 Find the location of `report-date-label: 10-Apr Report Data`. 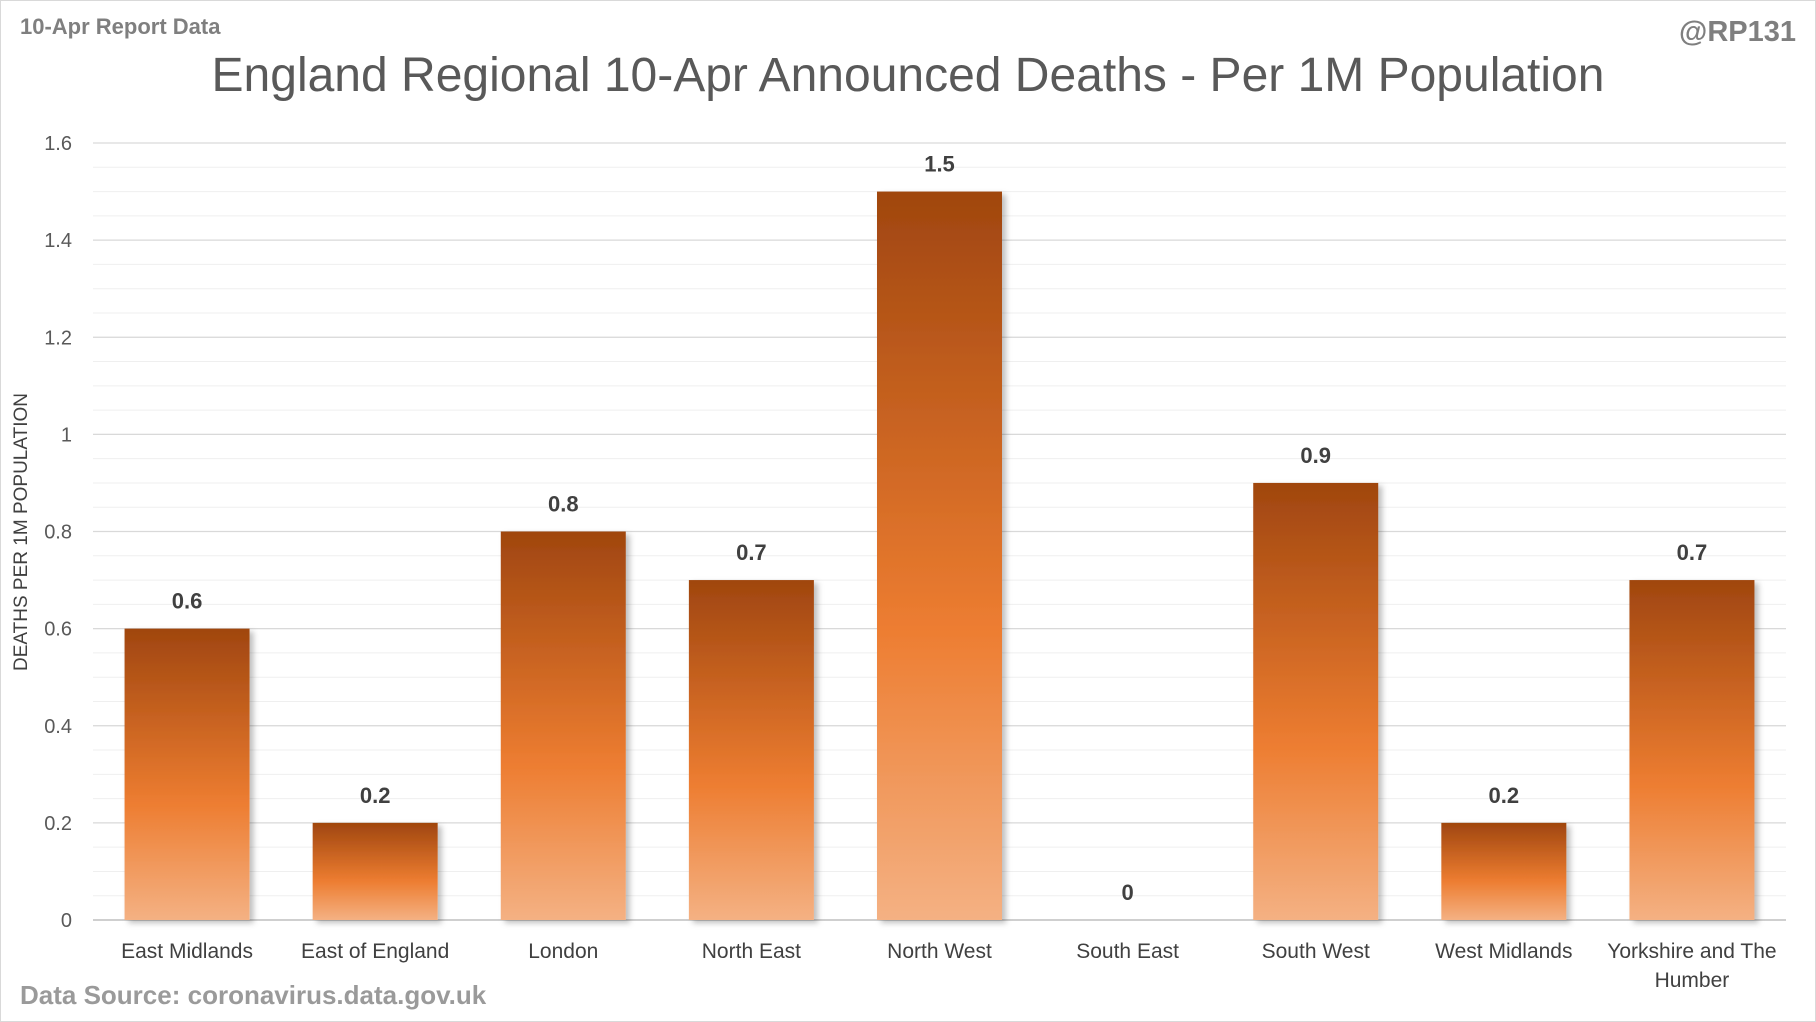

report-date-label: 10-Apr Report Data is located at coordinates (120, 26).